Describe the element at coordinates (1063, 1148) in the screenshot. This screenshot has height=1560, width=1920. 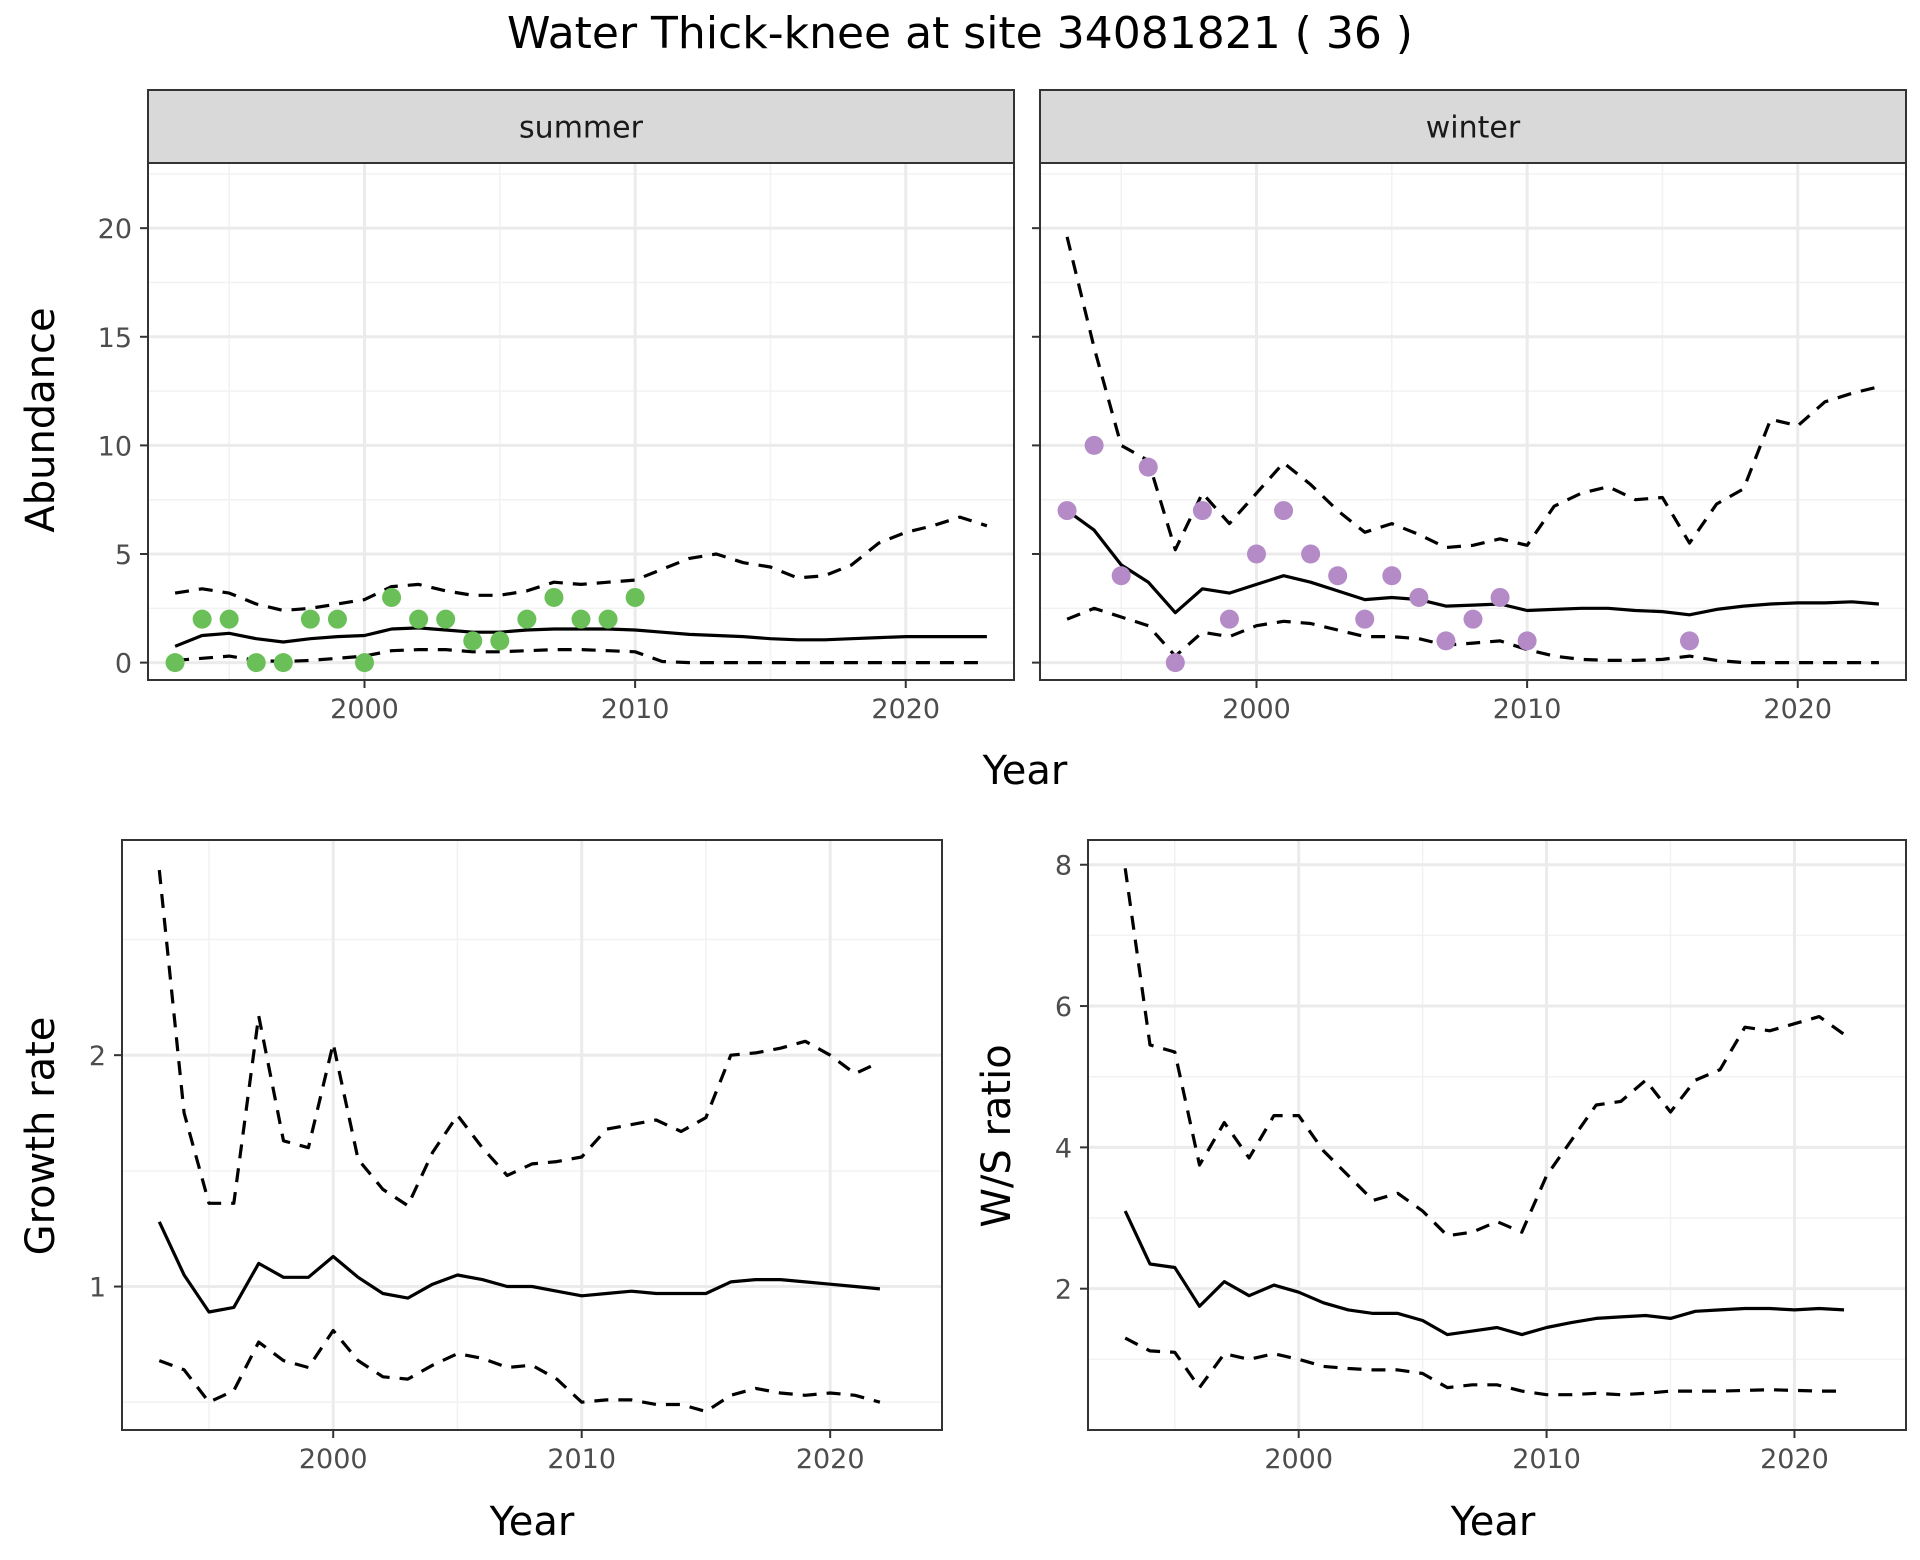
I see `y-tick-label: 4` at that location.